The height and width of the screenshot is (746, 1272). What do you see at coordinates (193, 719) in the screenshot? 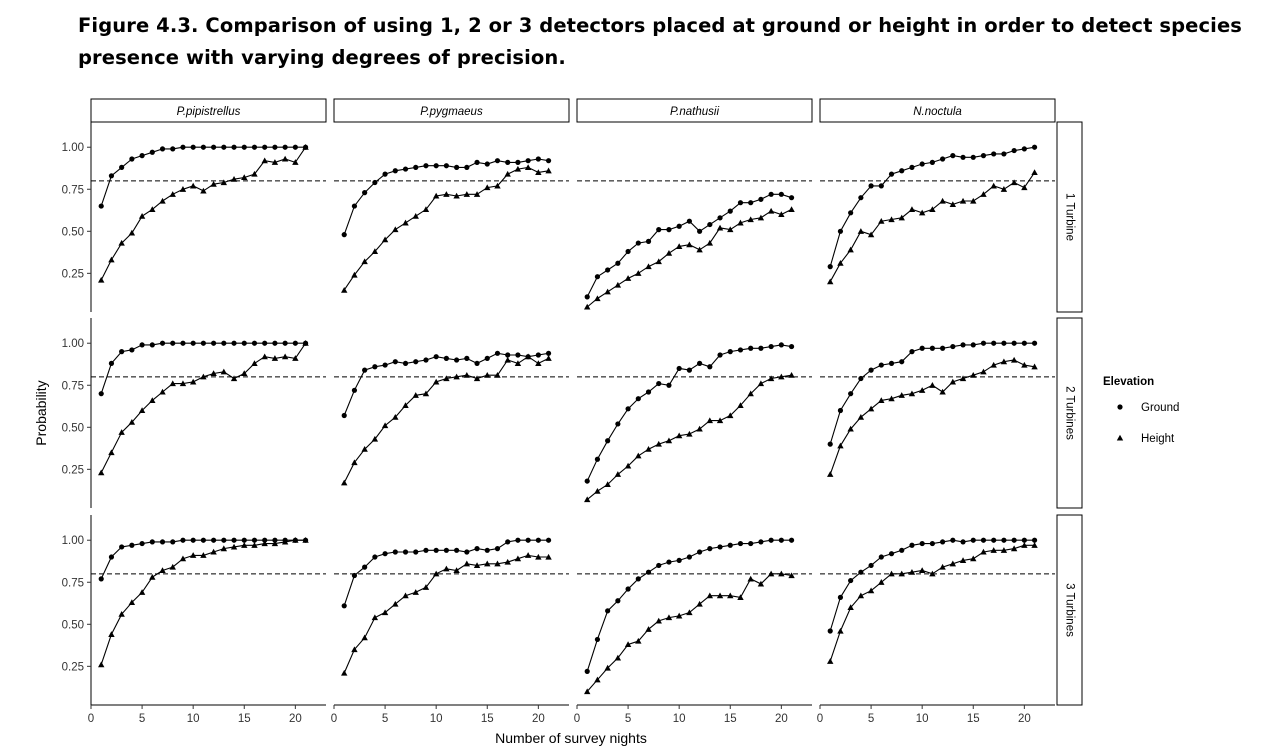
I see `x-tick-label: 10` at bounding box center [193, 719].